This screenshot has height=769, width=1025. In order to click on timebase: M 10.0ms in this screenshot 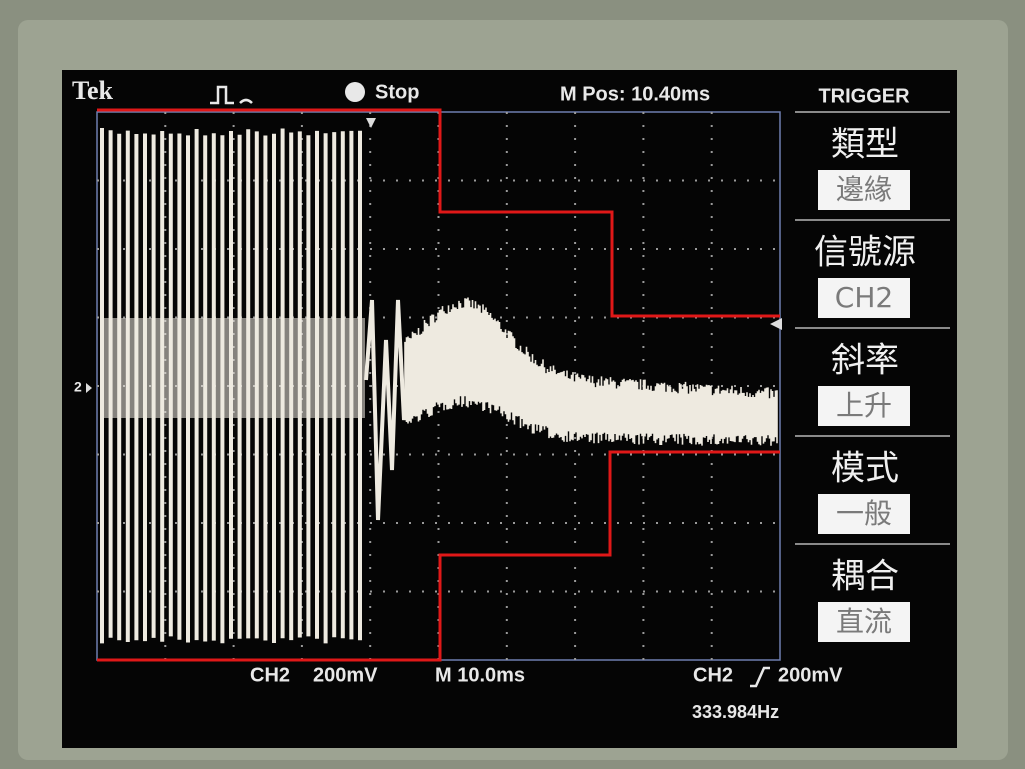, I will do `click(480, 675)`.